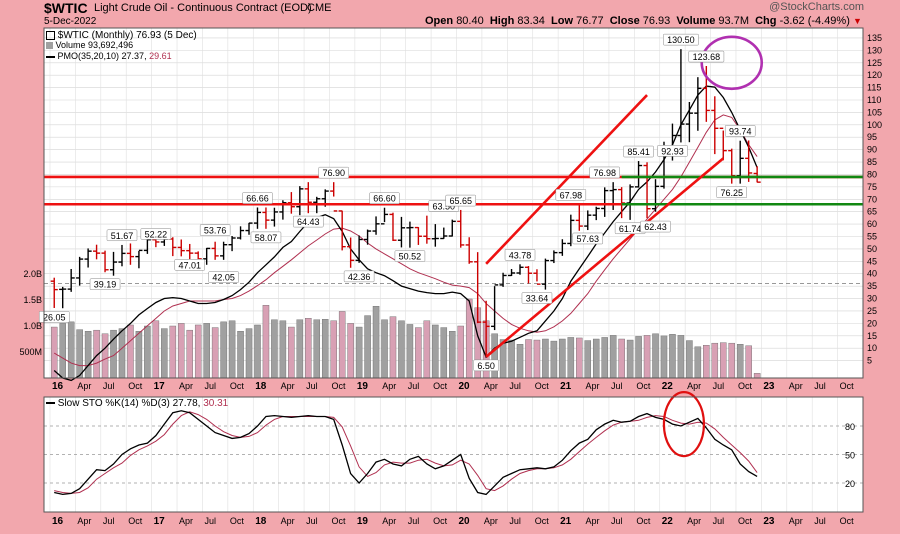 The height and width of the screenshot is (534, 900). I want to click on price-annotation: 92.93, so click(672, 151).